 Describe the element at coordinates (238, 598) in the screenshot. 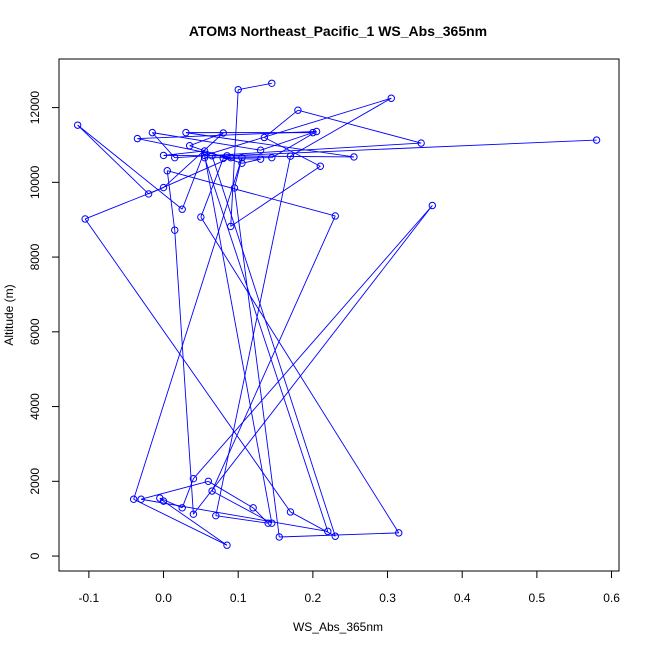

I see `x-tick-label: 0.1` at that location.